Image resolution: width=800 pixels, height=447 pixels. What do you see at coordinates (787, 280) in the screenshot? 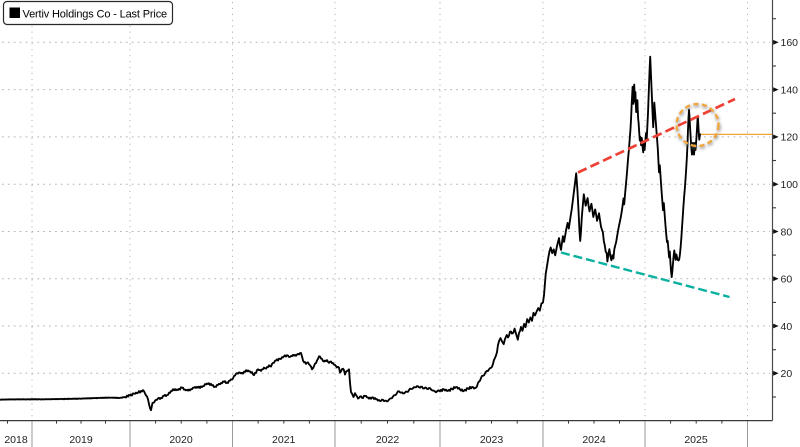
I see `svg-text: 60` at bounding box center [787, 280].